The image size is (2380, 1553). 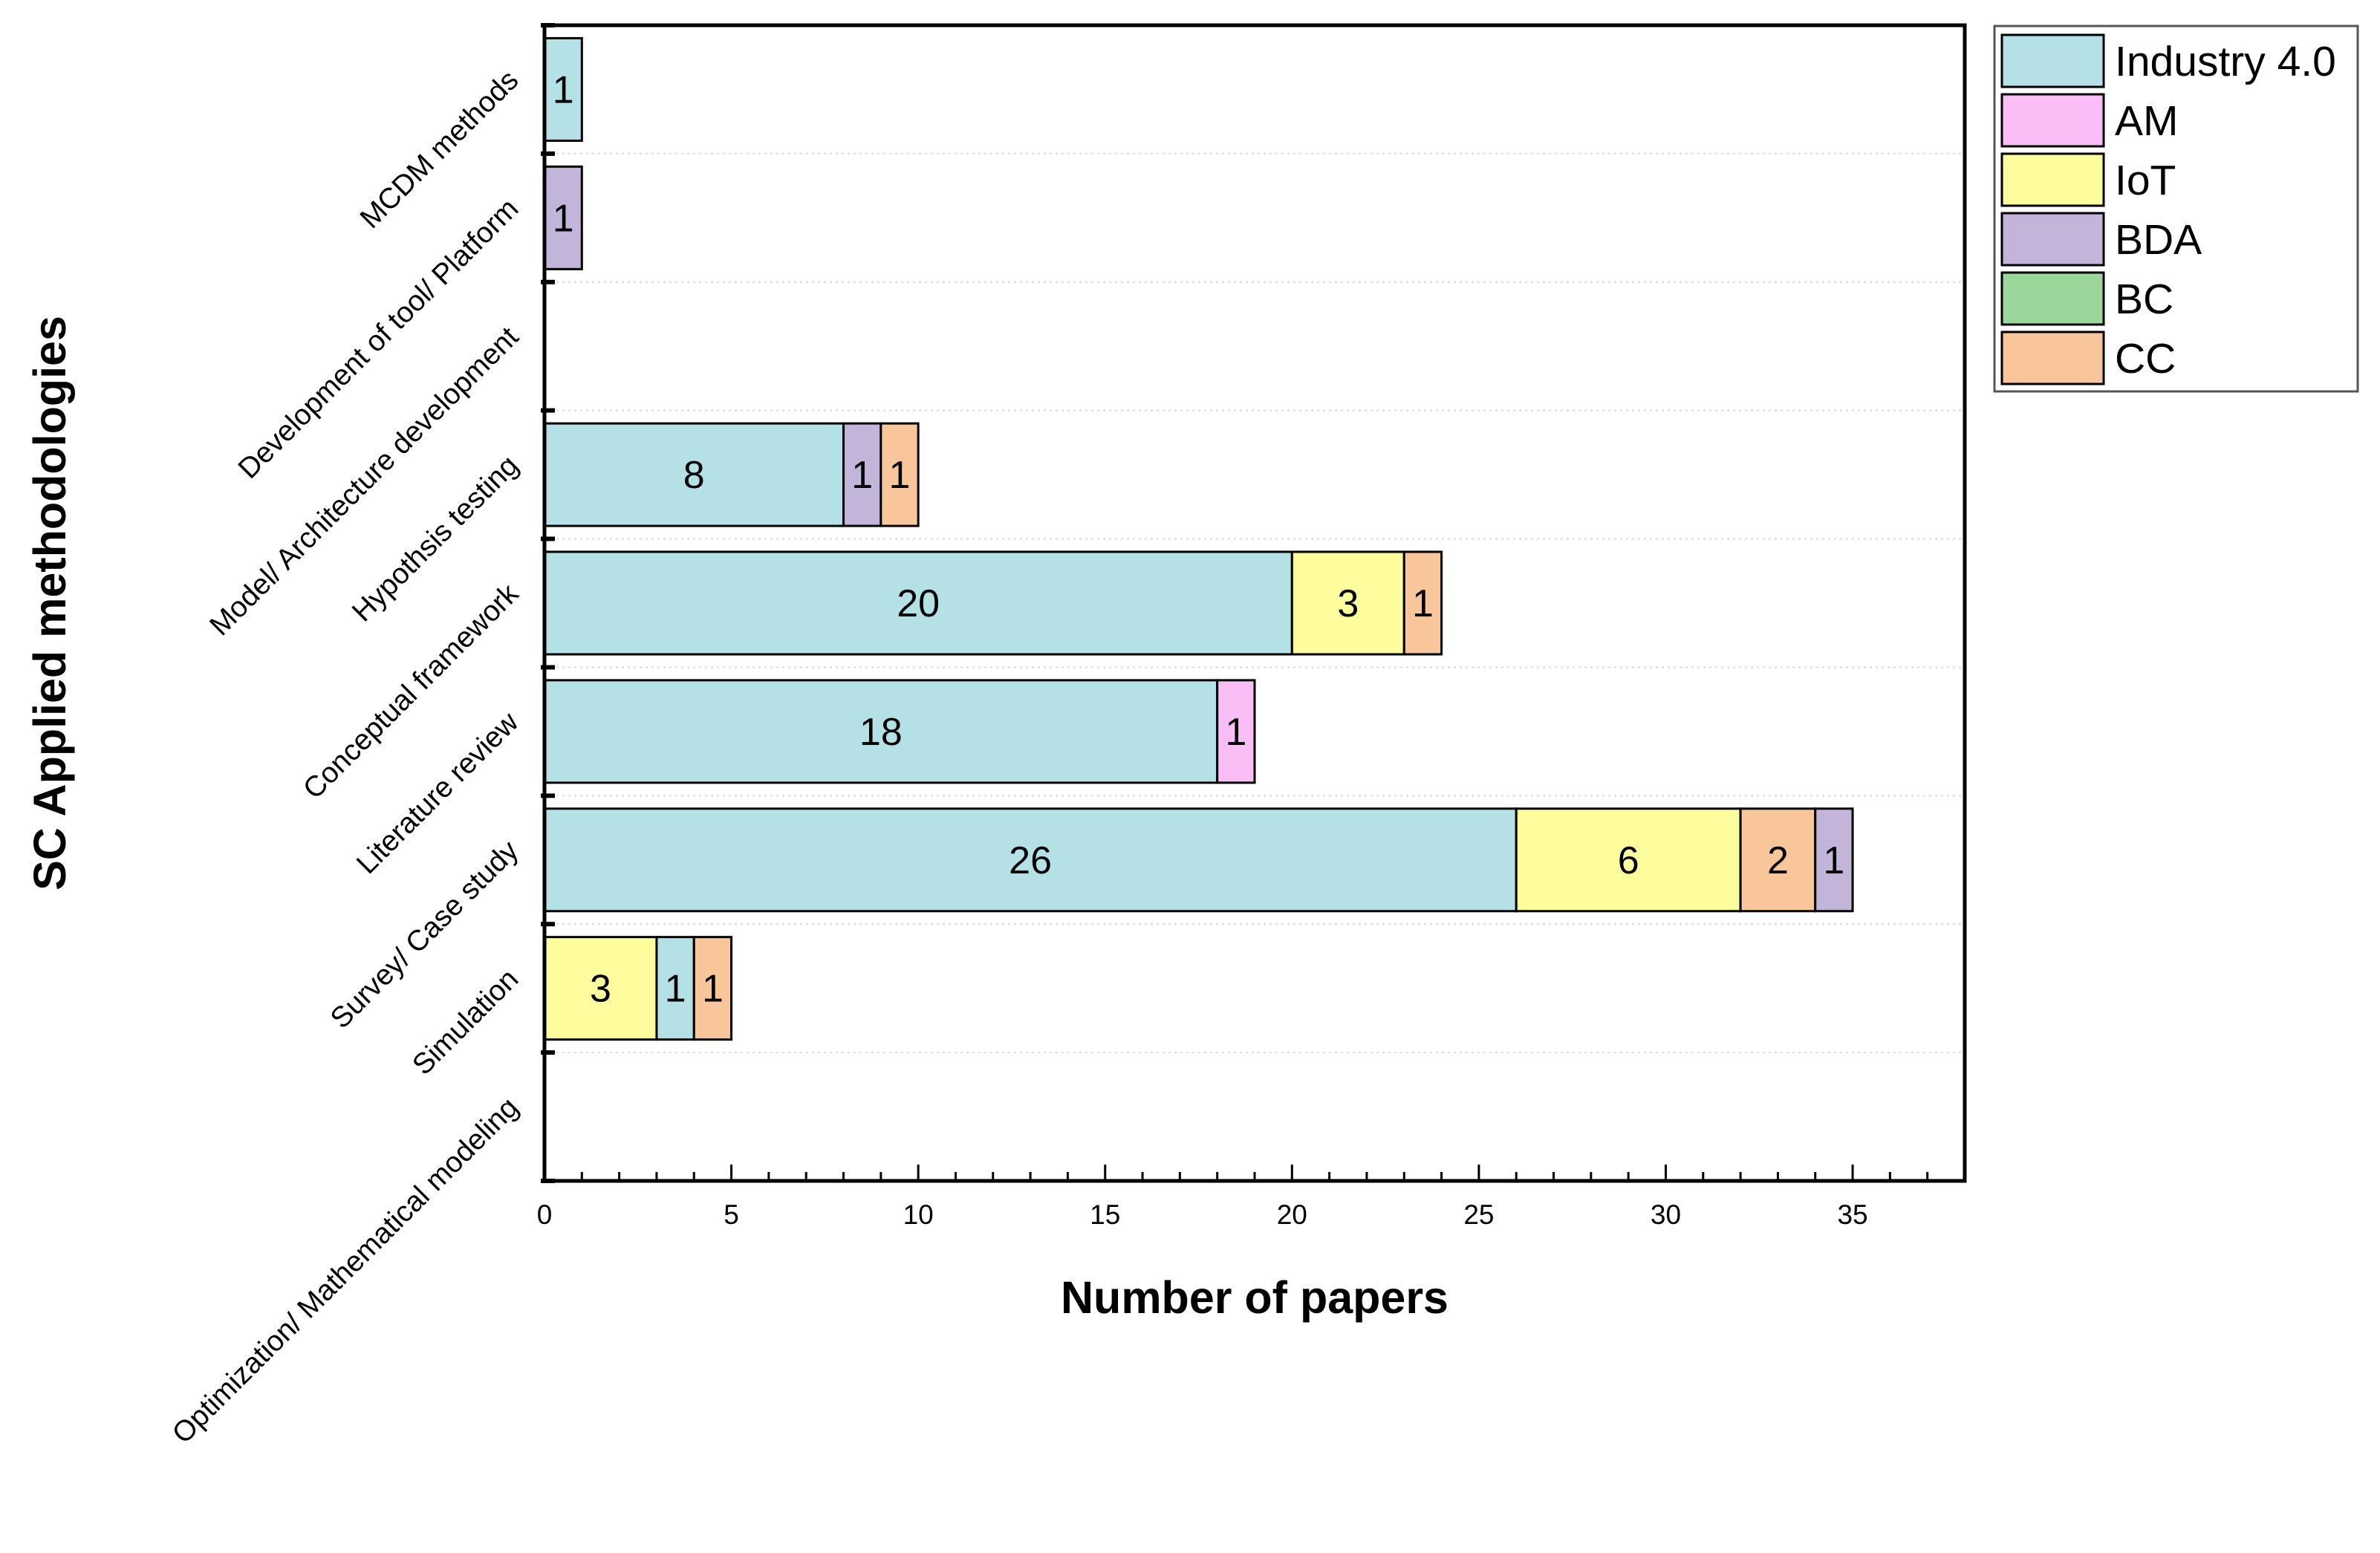 I want to click on x-axis-title: Number of papers, so click(x=1255, y=1297).